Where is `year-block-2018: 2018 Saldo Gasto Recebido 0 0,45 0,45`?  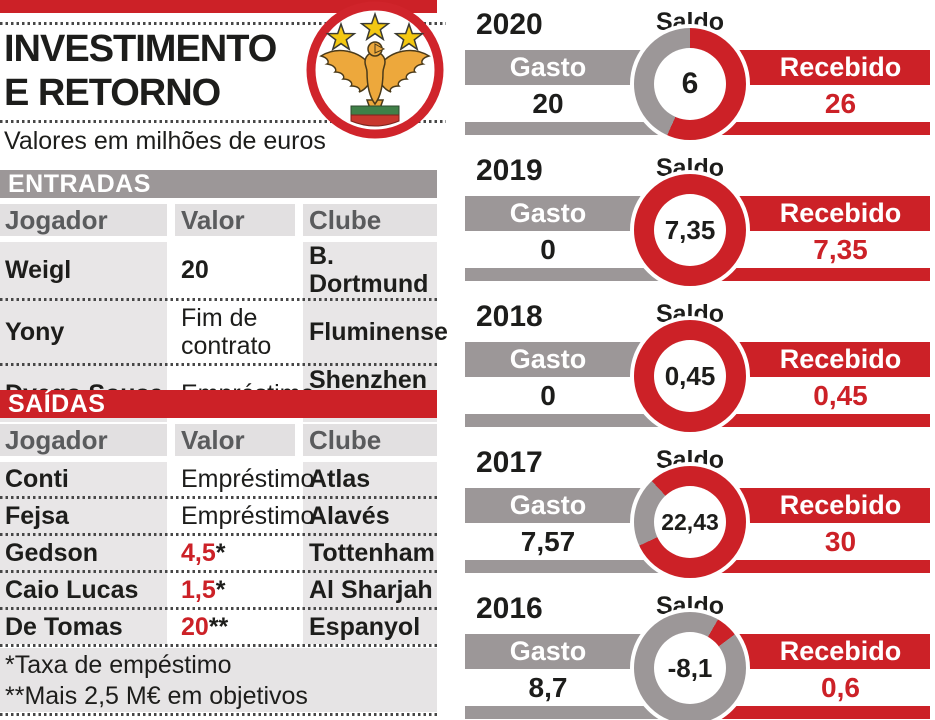 year-block-2018: 2018 Saldo Gasto Recebido 0 0,45 0,45 is located at coordinates (700, 370).